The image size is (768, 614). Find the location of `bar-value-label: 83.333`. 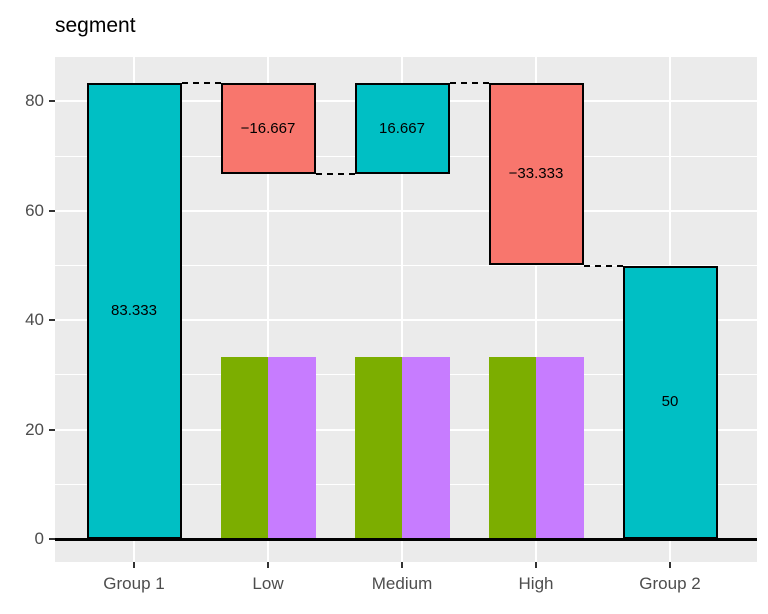

bar-value-label: 83.333 is located at coordinates (134, 311).